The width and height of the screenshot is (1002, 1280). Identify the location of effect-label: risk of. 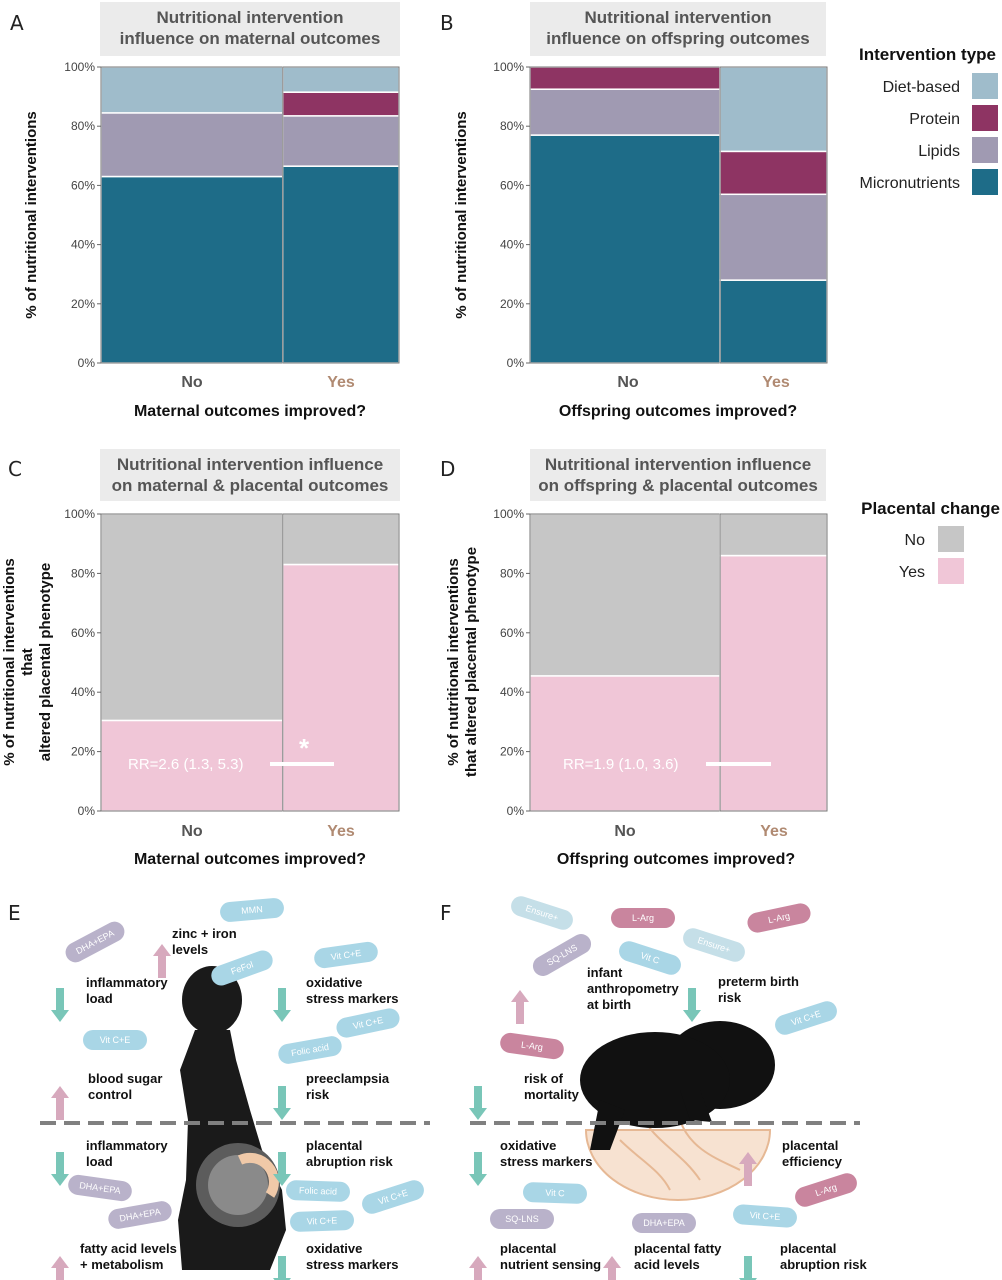
(544, 1078).